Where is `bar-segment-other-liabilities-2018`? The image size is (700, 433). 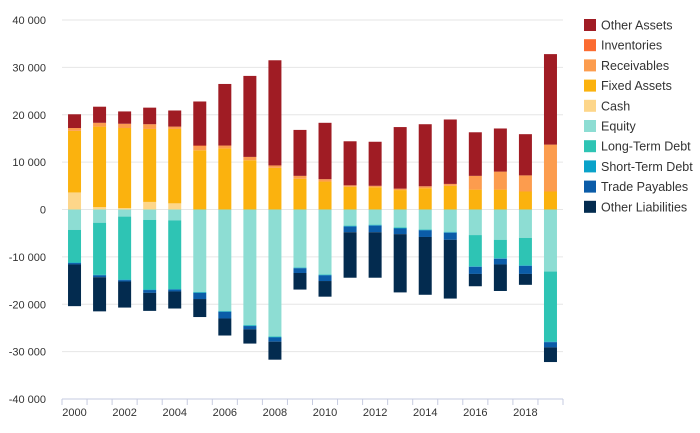 bar-segment-other-liabilities-2018 is located at coordinates (525, 279).